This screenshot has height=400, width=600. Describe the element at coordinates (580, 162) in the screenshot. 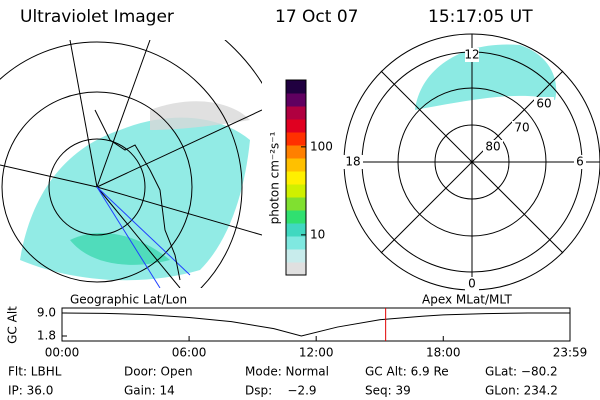

I see `mlt-label: 6` at that location.